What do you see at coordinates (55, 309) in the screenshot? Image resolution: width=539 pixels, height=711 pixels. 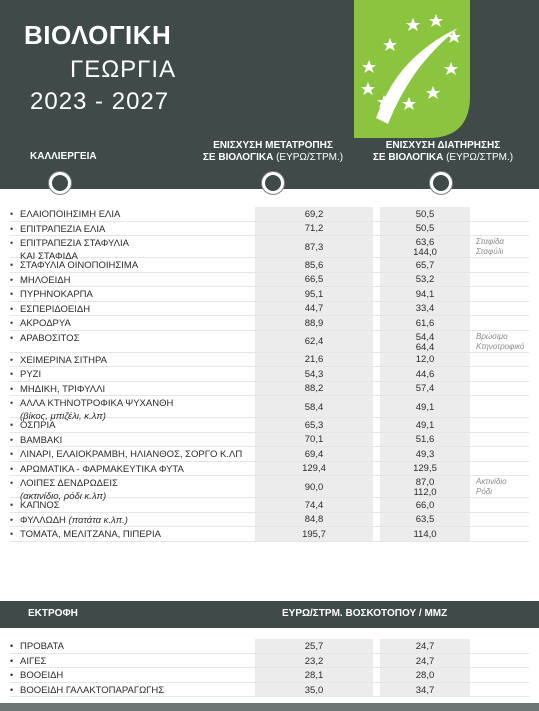 I see `crop-name-text: ΕΣΠΕΡΙΔΟΕΙΔΗ` at bounding box center [55, 309].